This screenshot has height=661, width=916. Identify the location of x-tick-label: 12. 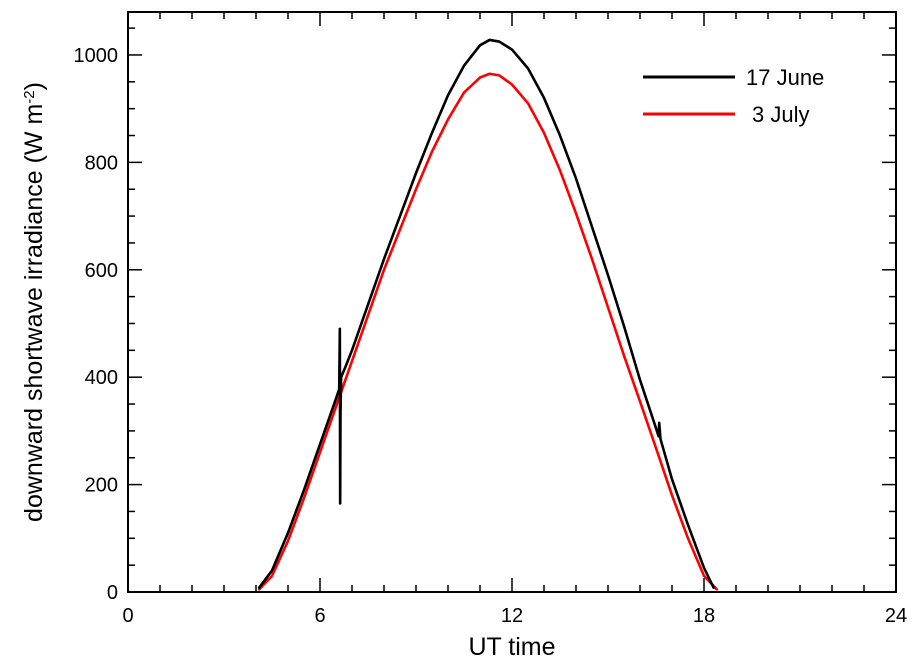
(512, 616).